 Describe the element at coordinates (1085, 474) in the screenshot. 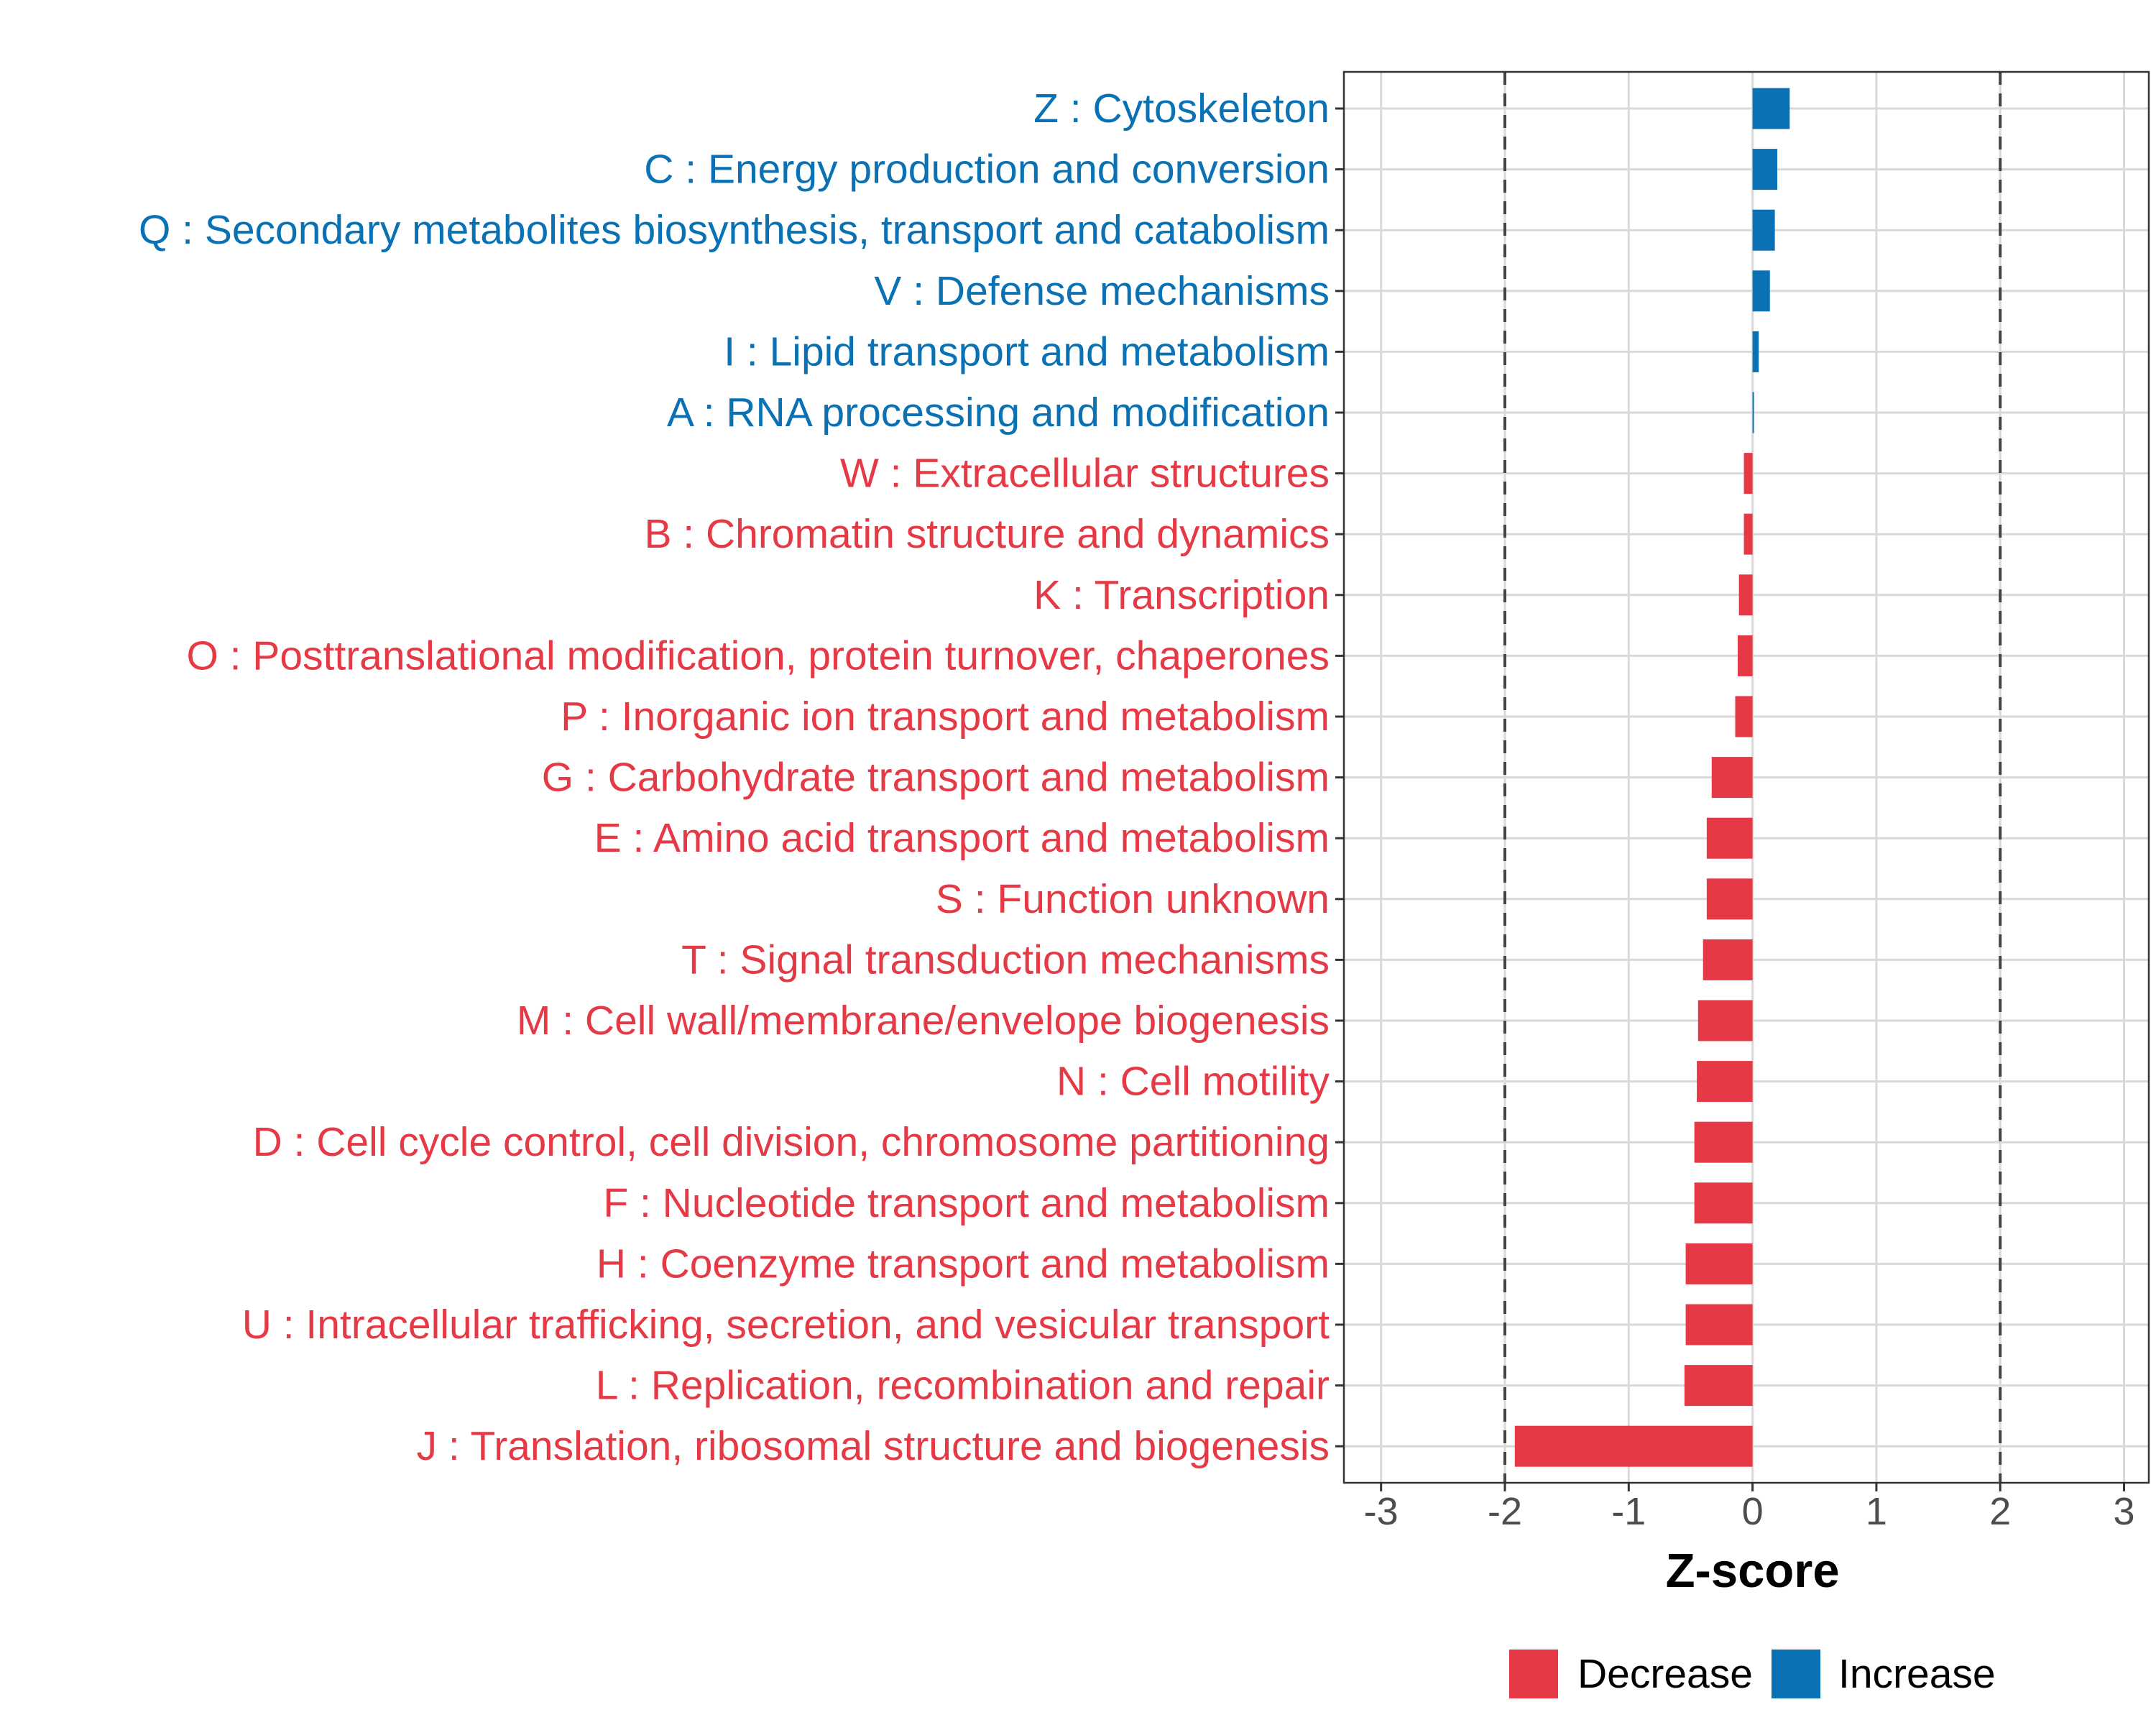

I see `category-label: W : Extracellular structures` at that location.